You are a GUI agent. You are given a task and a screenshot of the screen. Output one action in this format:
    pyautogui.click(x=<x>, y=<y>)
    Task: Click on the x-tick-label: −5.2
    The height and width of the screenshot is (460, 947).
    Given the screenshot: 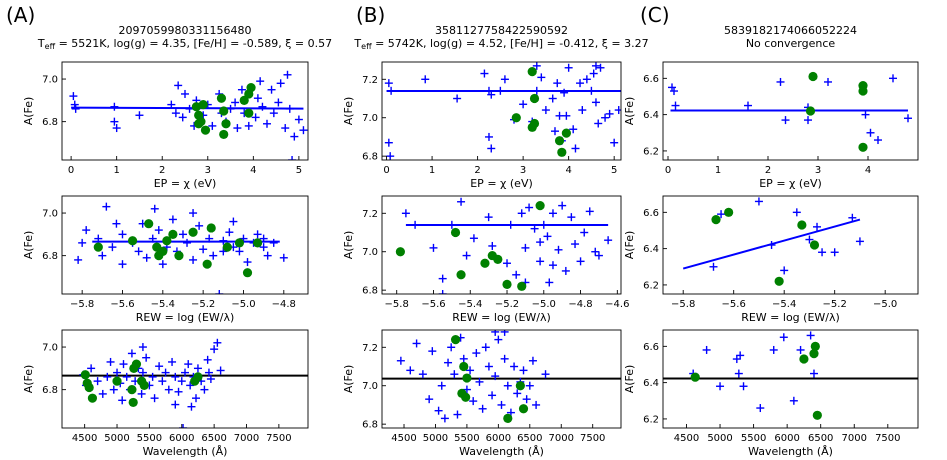 What is the action you would take?
    pyautogui.click(x=835, y=304)
    